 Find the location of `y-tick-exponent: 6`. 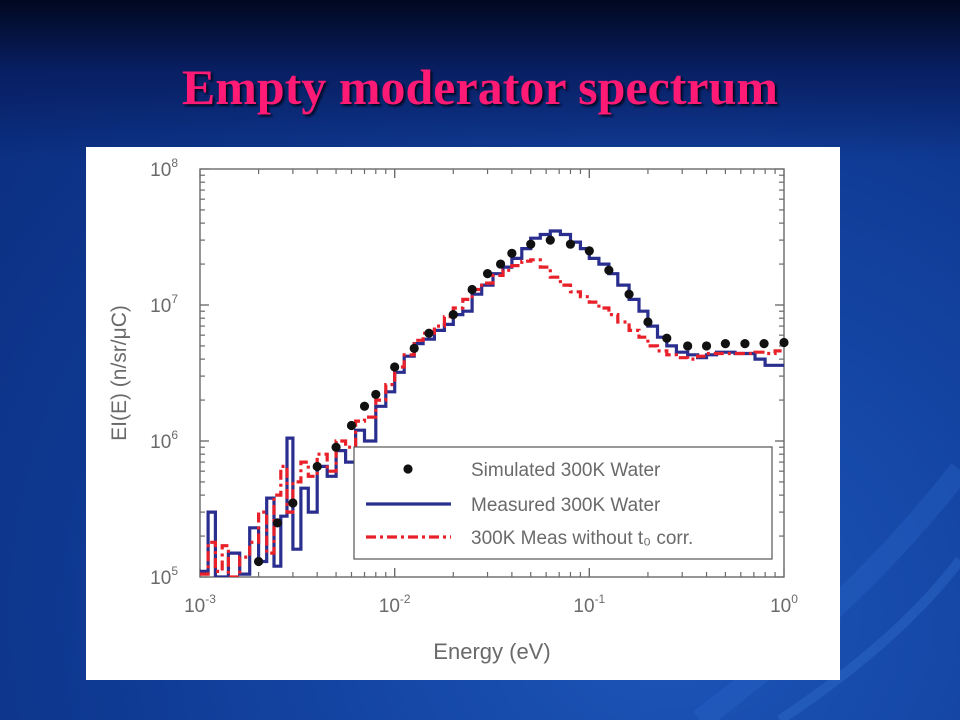

y-tick-exponent: 6 is located at coordinates (174, 435).